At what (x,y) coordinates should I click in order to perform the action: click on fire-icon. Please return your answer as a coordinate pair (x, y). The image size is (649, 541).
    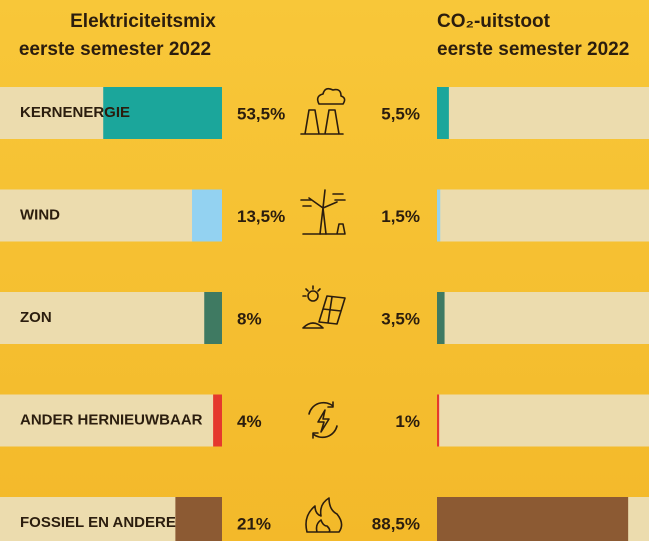
    Looking at the image, I should click on (324, 515).